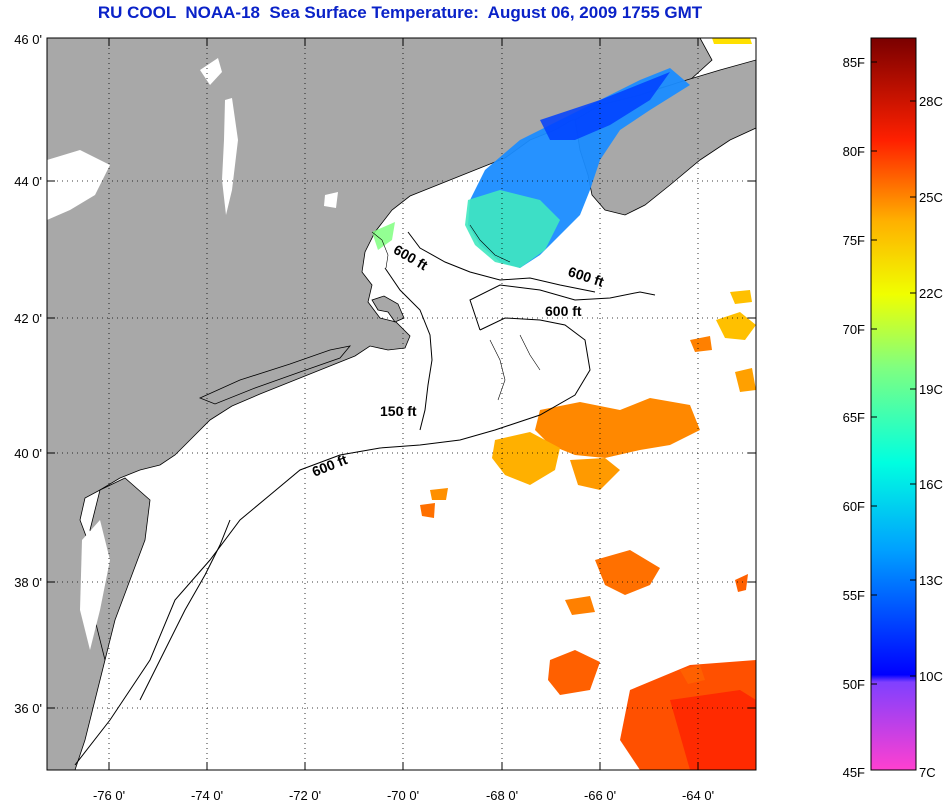  What do you see at coordinates (383, 236) in the screenshot?
I see `sst-gom-western` at bounding box center [383, 236].